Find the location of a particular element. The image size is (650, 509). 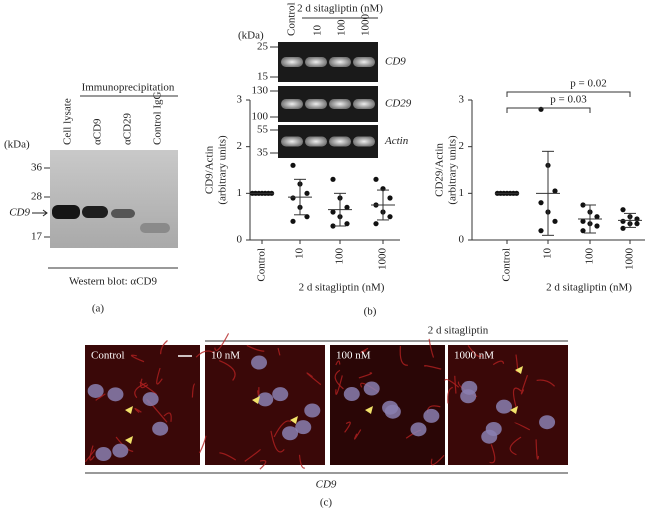

lane-label: αCD29 is located at coordinates (128, 128).